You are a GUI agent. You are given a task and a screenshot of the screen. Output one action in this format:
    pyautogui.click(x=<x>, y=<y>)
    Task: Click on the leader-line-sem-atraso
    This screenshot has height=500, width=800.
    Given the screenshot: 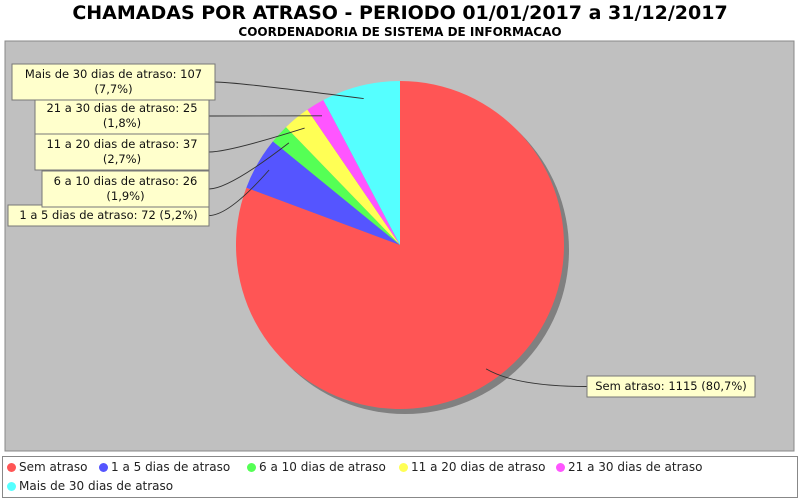 What is the action you would take?
    pyautogui.click(x=536, y=377)
    